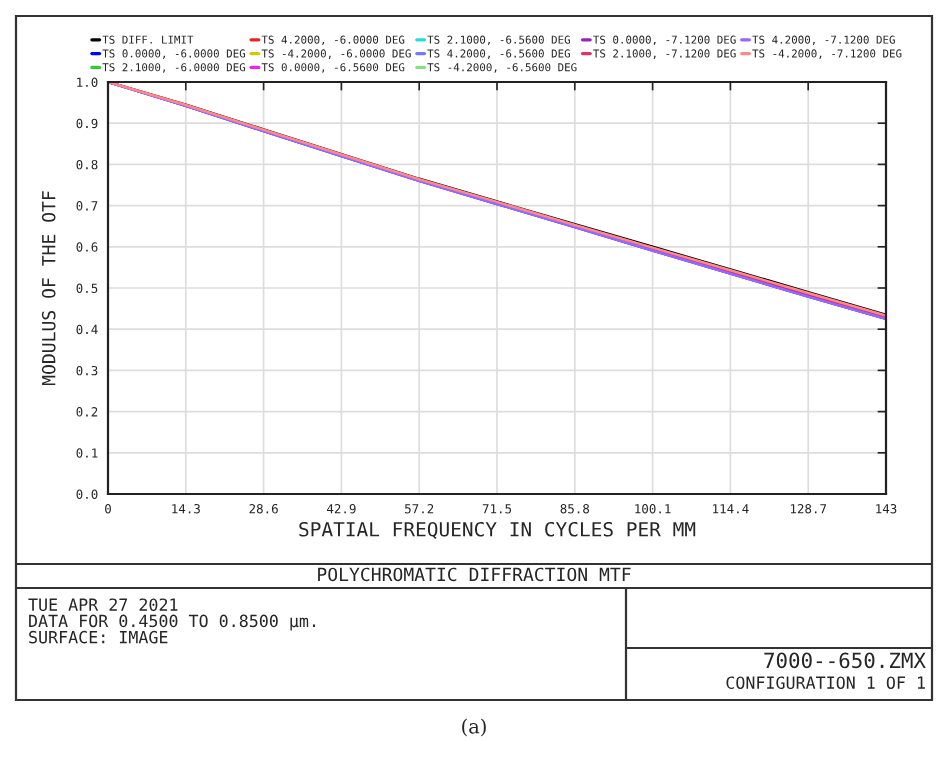 Image resolution: width=948 pixels, height=758 pixels. I want to click on text: (a), so click(474, 727).